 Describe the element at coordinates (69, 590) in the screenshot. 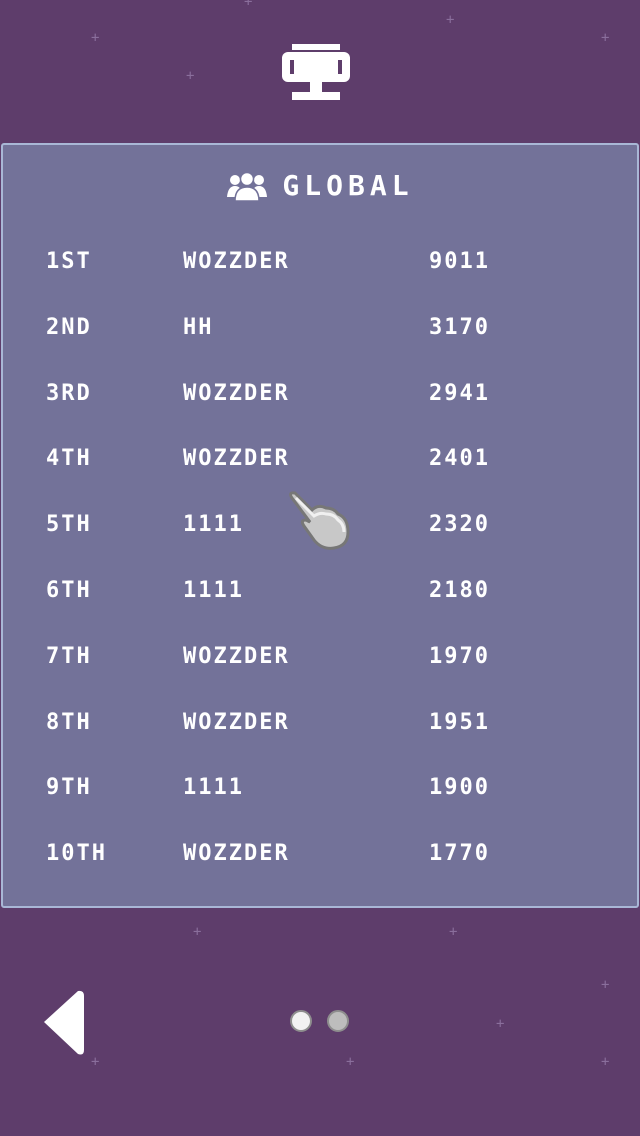

I see `row-rank: 6TH` at that location.